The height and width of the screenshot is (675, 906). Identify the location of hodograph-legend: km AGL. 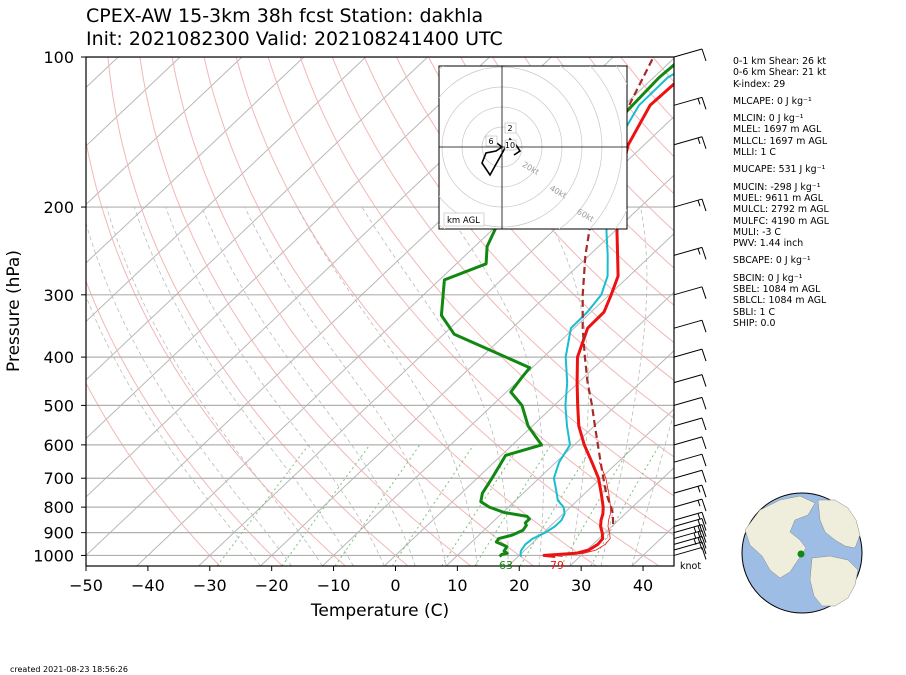
(463, 221).